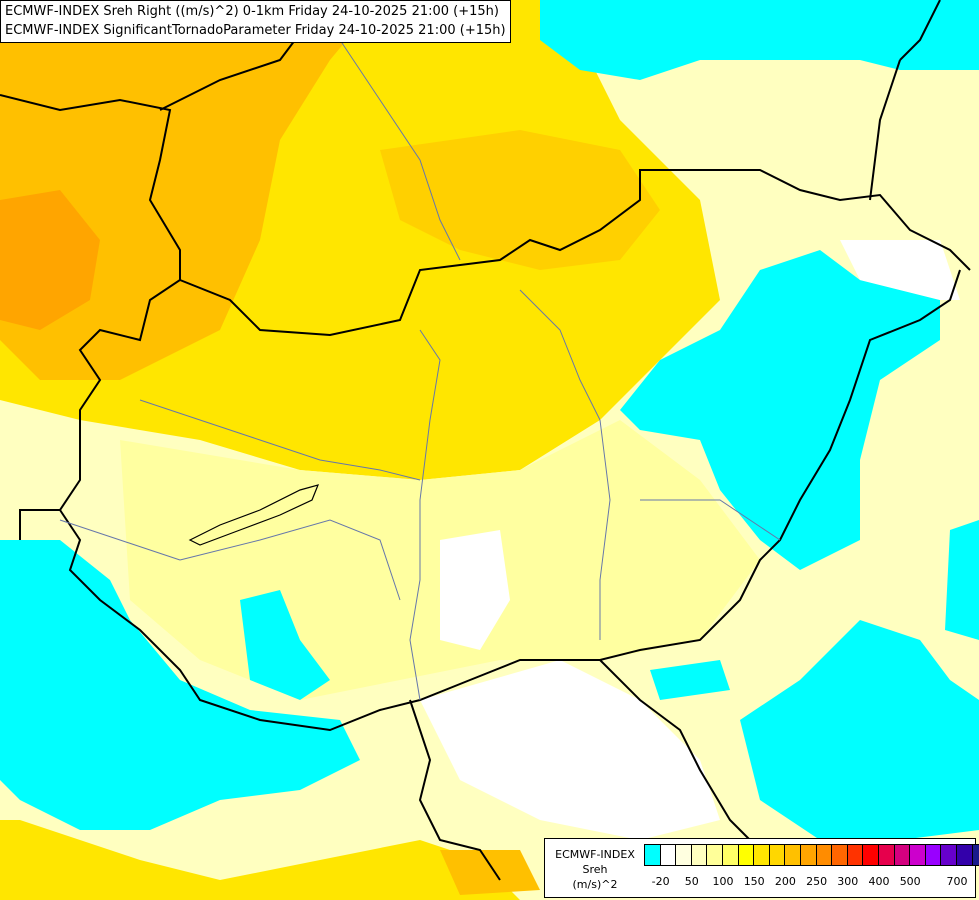 The width and height of the screenshot is (979, 900). What do you see at coordinates (490, 872) in the screenshot?
I see `field-orange-south` at bounding box center [490, 872].